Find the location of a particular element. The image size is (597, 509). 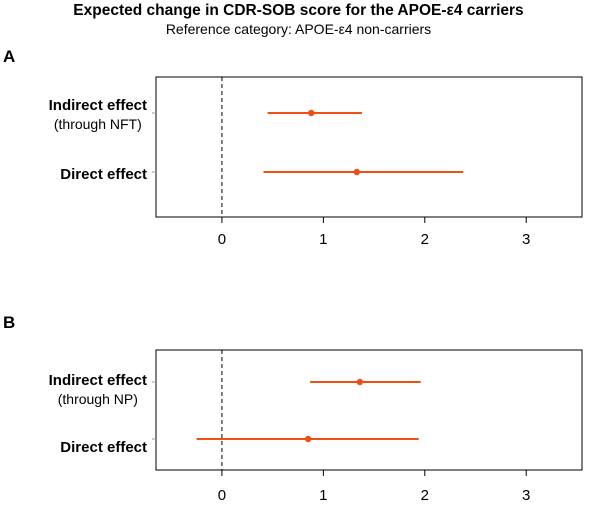

panel-b-row-indirect-label: Indirect effect (through NP) is located at coordinates (98, 390).